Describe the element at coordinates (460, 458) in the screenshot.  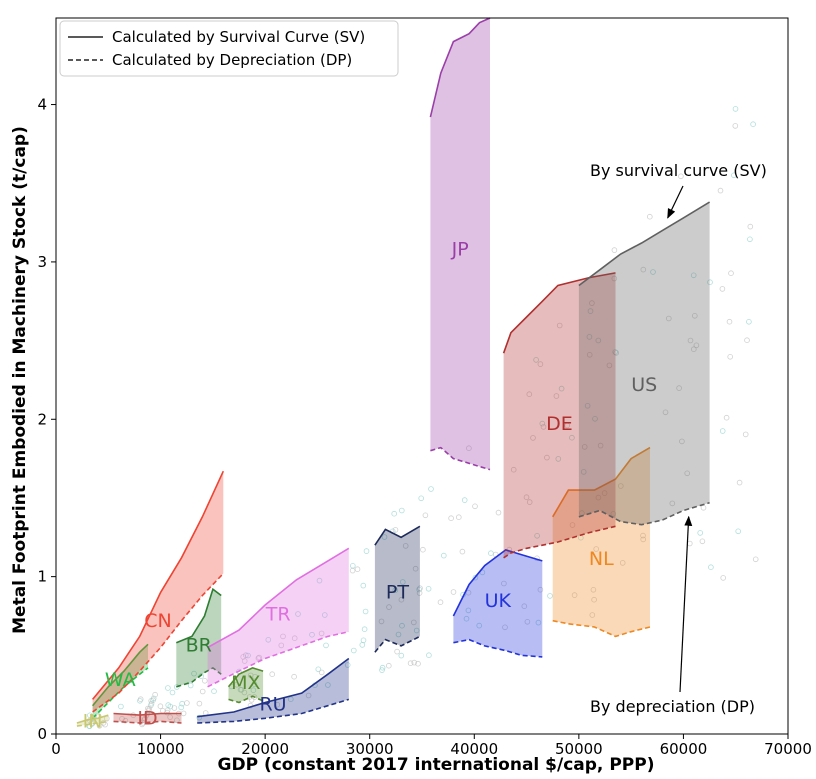
I see `dp-line-jp` at that location.